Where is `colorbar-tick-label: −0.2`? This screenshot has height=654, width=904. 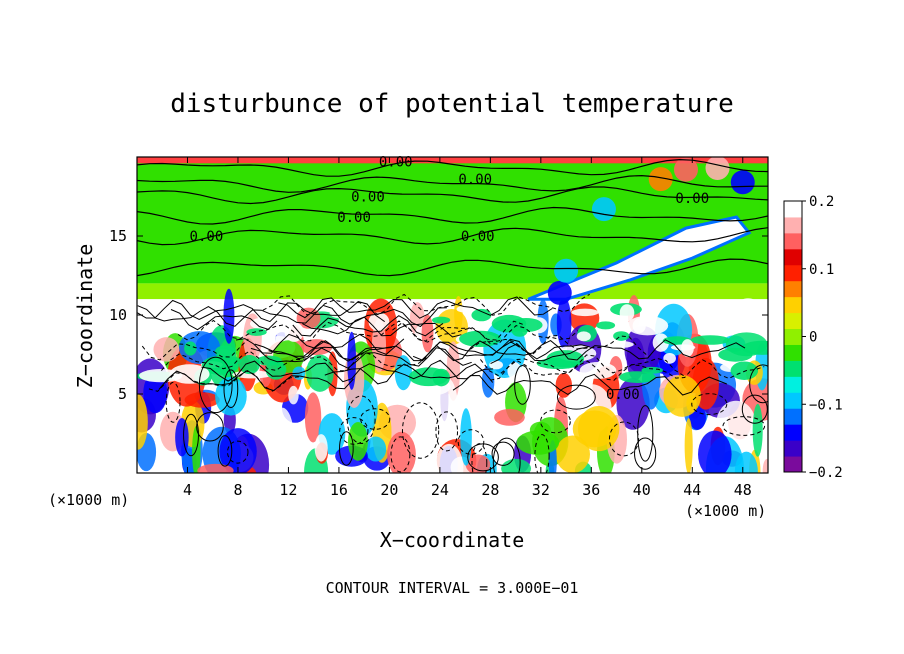
colorbar-tick-label: −0.2 is located at coordinates (826, 473).